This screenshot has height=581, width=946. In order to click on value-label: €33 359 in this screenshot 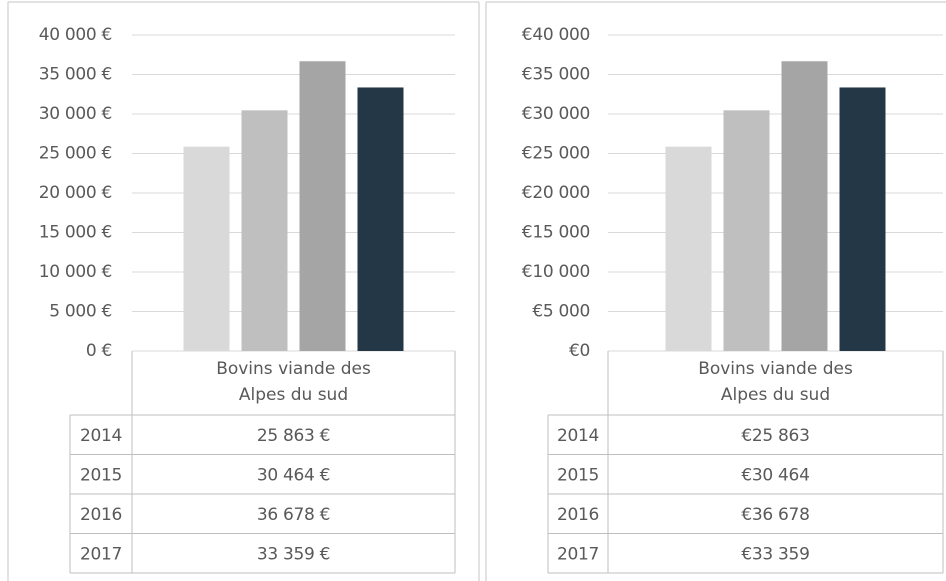, I will do `click(775, 554)`.